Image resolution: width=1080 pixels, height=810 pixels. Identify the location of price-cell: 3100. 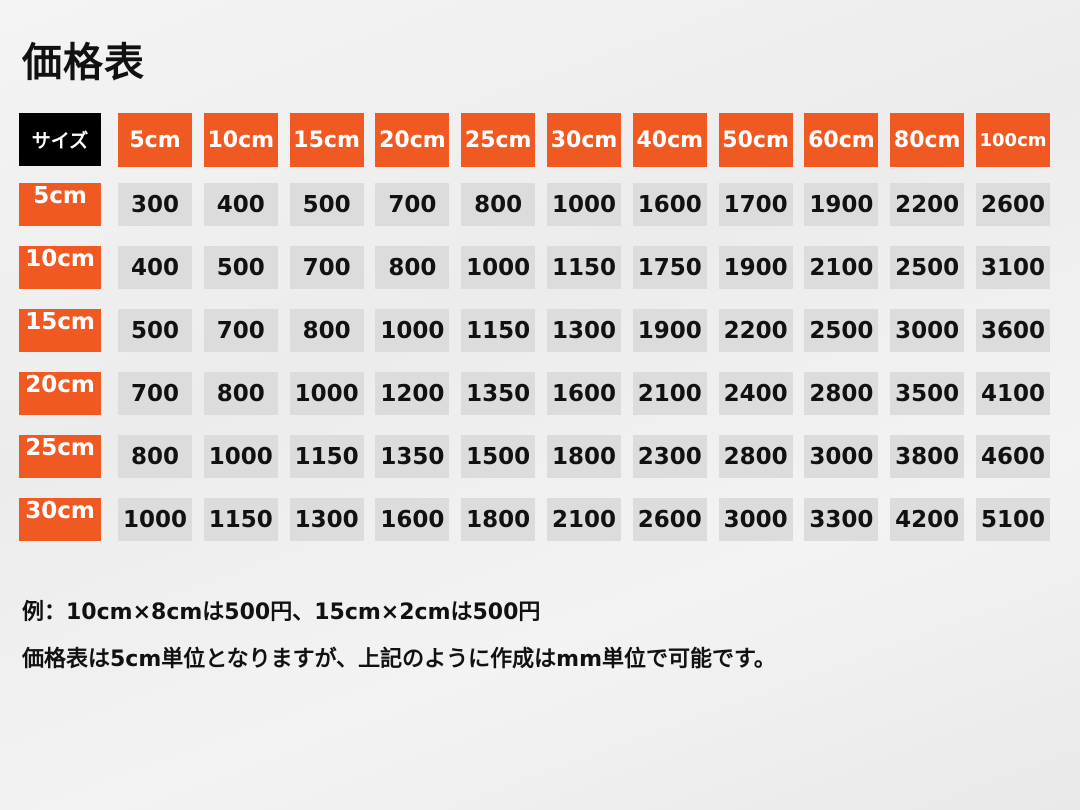
(1013, 267).